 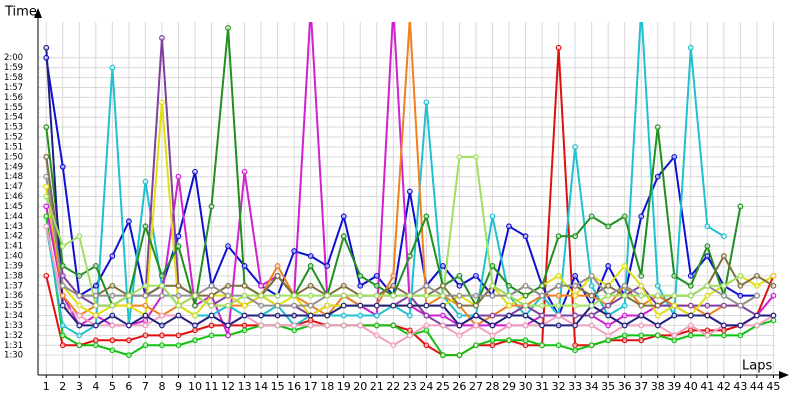 I want to click on x-tick-label: 6, so click(x=128, y=386).